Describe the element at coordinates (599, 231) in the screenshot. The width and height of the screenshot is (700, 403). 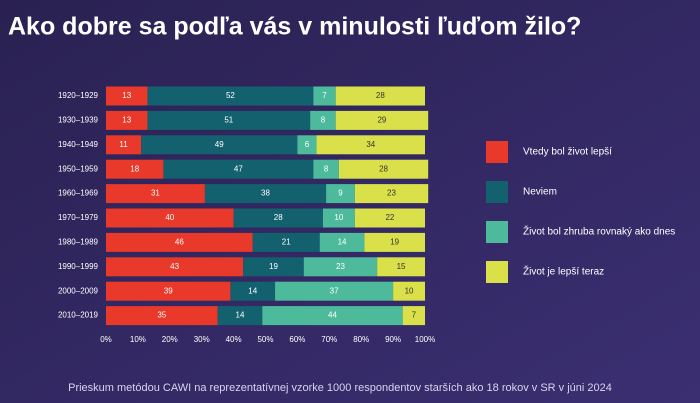
I see `legend-label: Život bol zhruba rovnaký ako dnes` at that location.